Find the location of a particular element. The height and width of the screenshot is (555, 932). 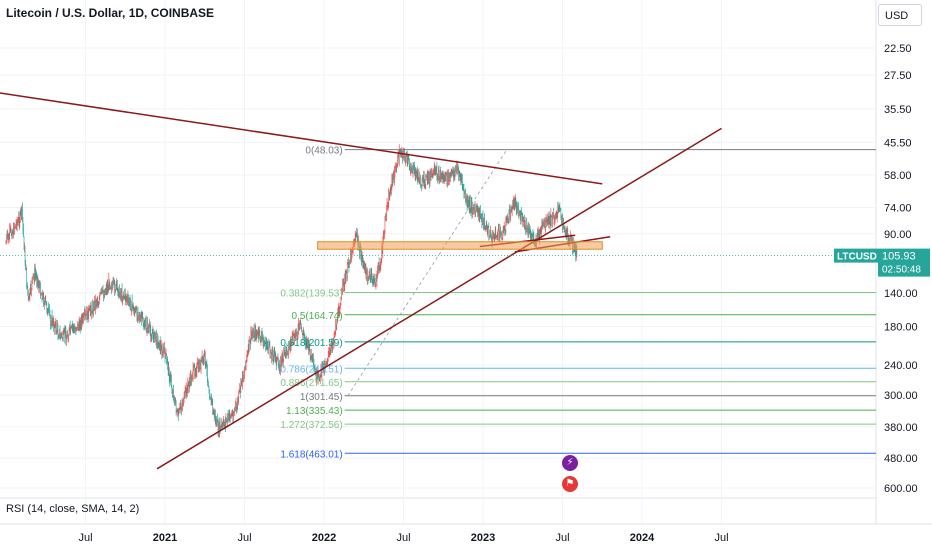

currency-button: USD is located at coordinates (900, 15).